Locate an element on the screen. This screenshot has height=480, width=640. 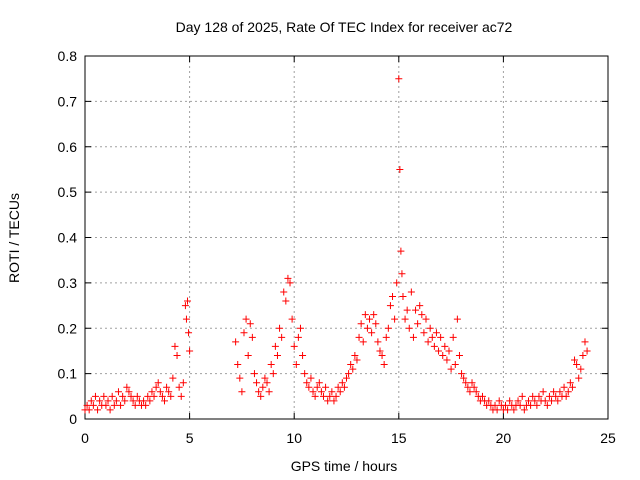
x-tick-label: 5 is located at coordinates (190, 438).